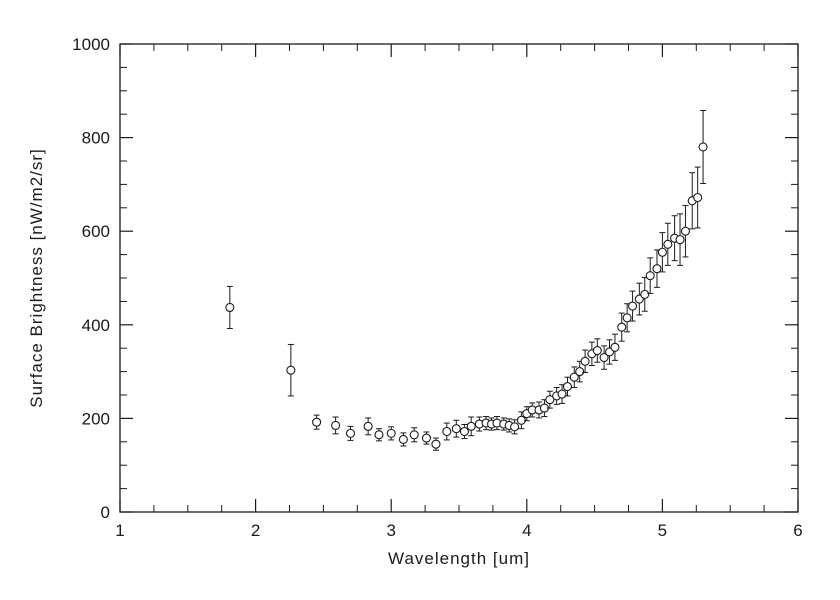  What do you see at coordinates (390, 530) in the screenshot?
I see `x-tick-label: 3` at bounding box center [390, 530].